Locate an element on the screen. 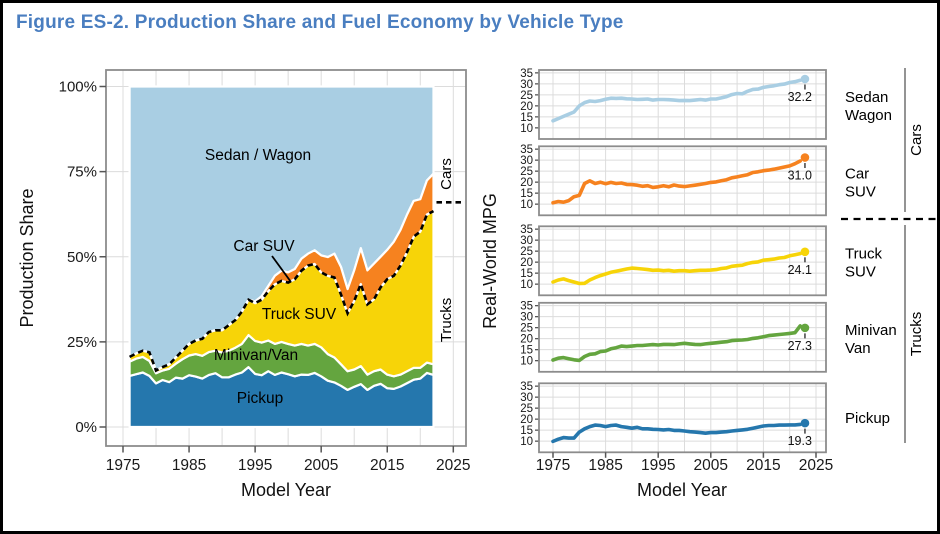  mpg-line-truck_suv is located at coordinates (676, 268).